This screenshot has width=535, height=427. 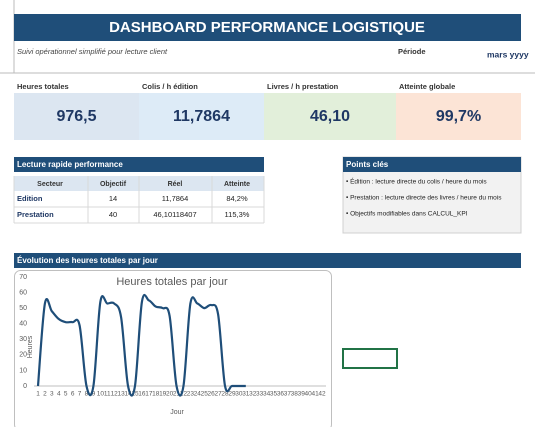 I want to click on column-header: Réel, so click(x=175, y=184).